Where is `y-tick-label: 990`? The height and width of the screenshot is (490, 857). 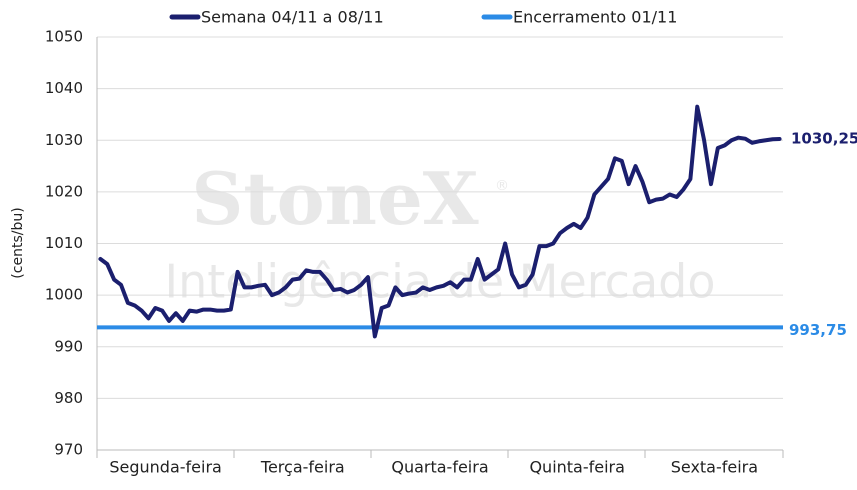 y-tick-label: 990 is located at coordinates (68, 346).